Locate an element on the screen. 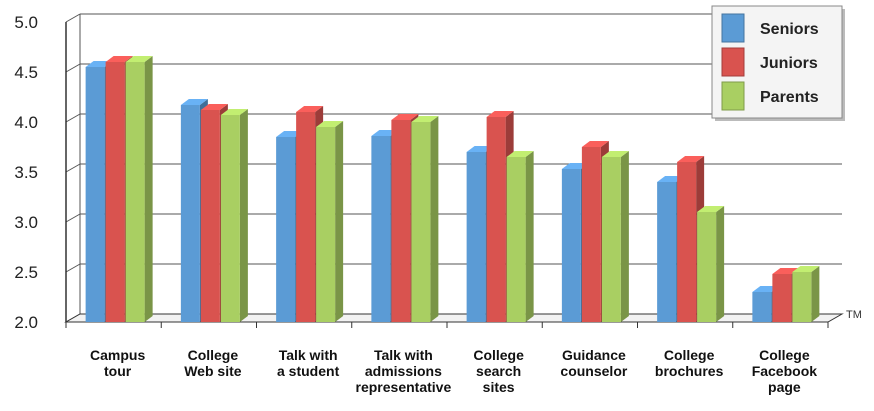 Image resolution: width=874 pixels, height=411 pixels. y-tick-label: 5.0 is located at coordinates (26, 22).